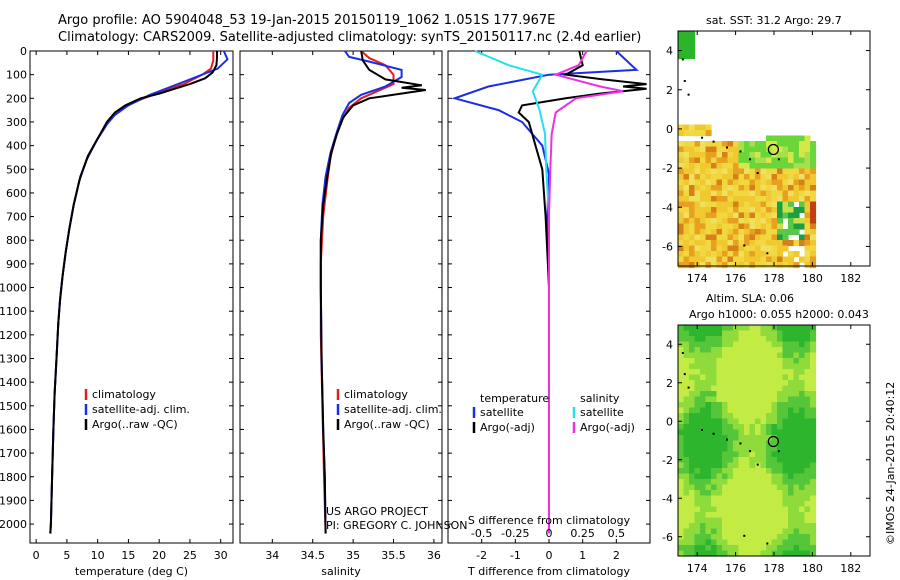  I want to click on legend-label: satellite, so click(602, 412).